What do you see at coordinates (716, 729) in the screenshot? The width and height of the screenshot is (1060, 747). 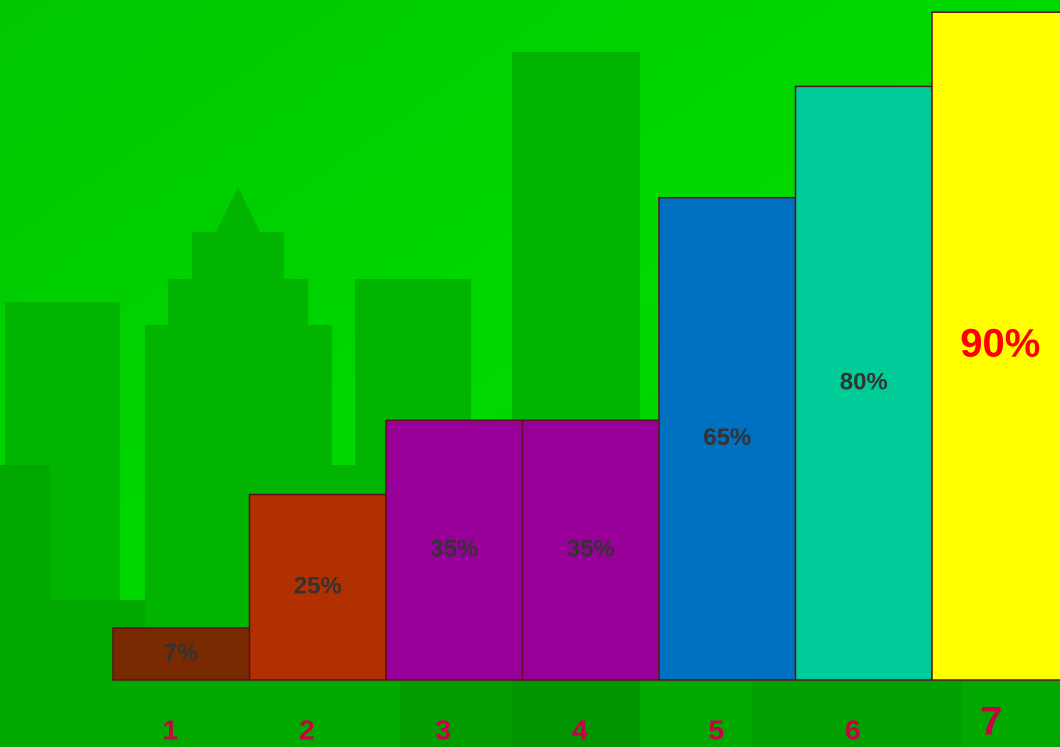 I see `x-tick-label: 5` at bounding box center [716, 729].